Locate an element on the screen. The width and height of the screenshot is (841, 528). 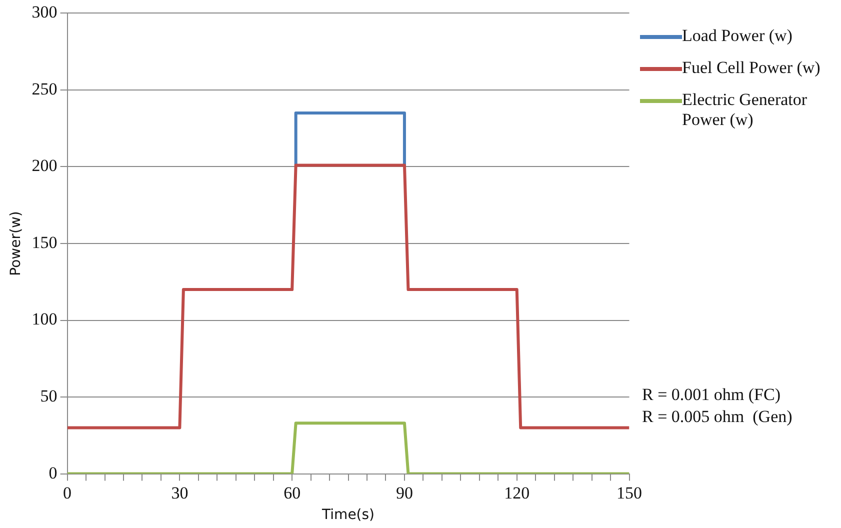
y-tick-label: 150 is located at coordinates (45, 242).